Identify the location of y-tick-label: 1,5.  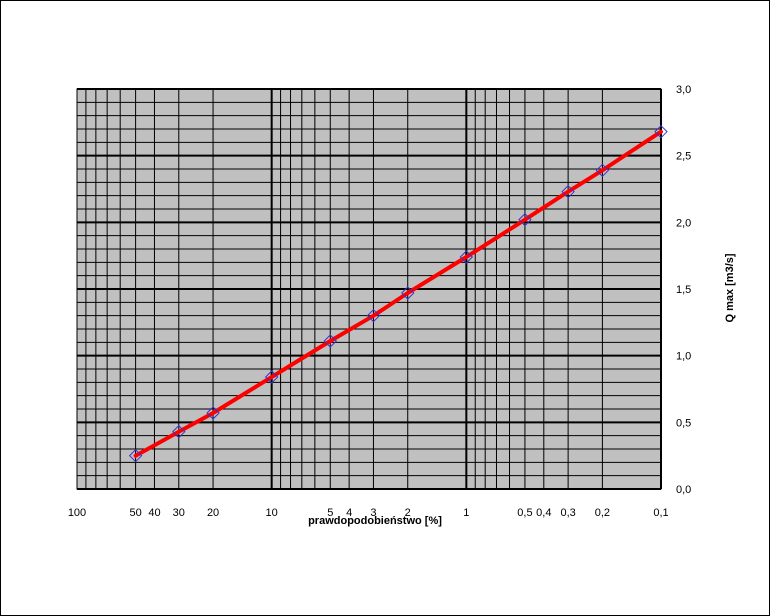
(683, 290).